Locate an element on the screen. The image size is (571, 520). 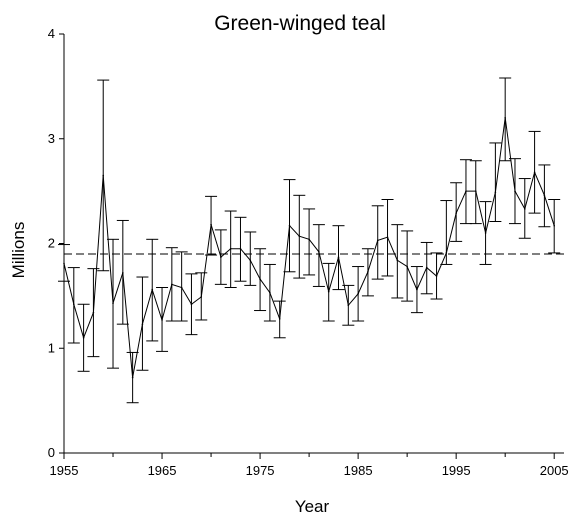
x-tick-label: 1985 is located at coordinates (358, 470).